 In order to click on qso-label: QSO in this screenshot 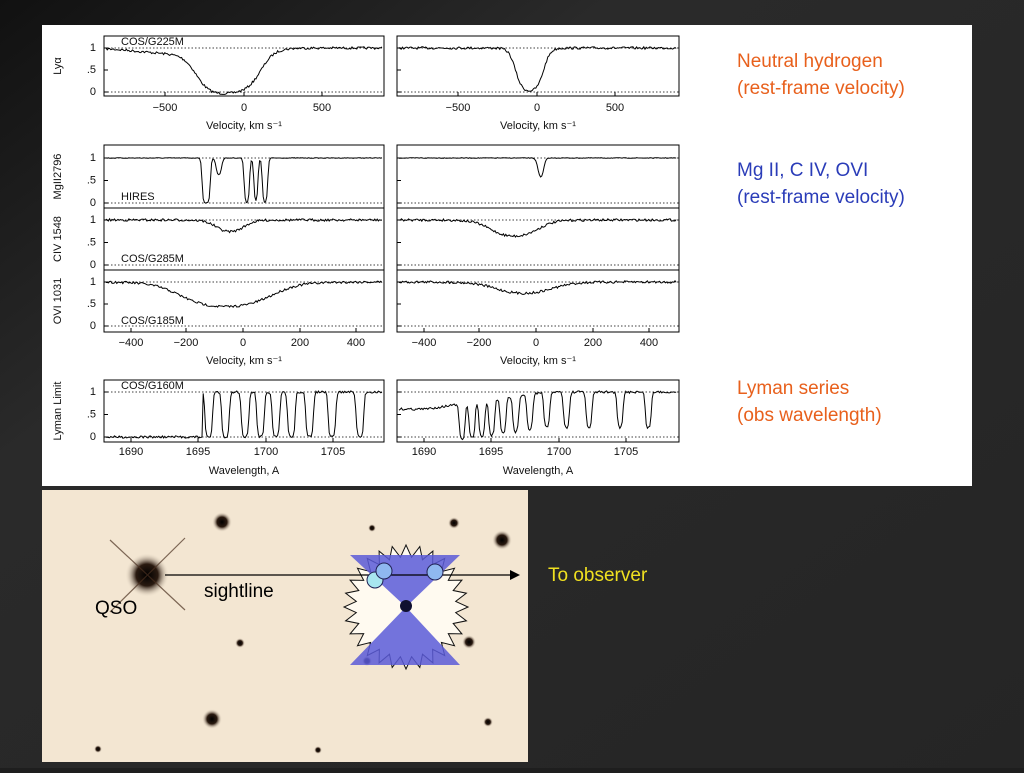, I will do `click(116, 608)`.